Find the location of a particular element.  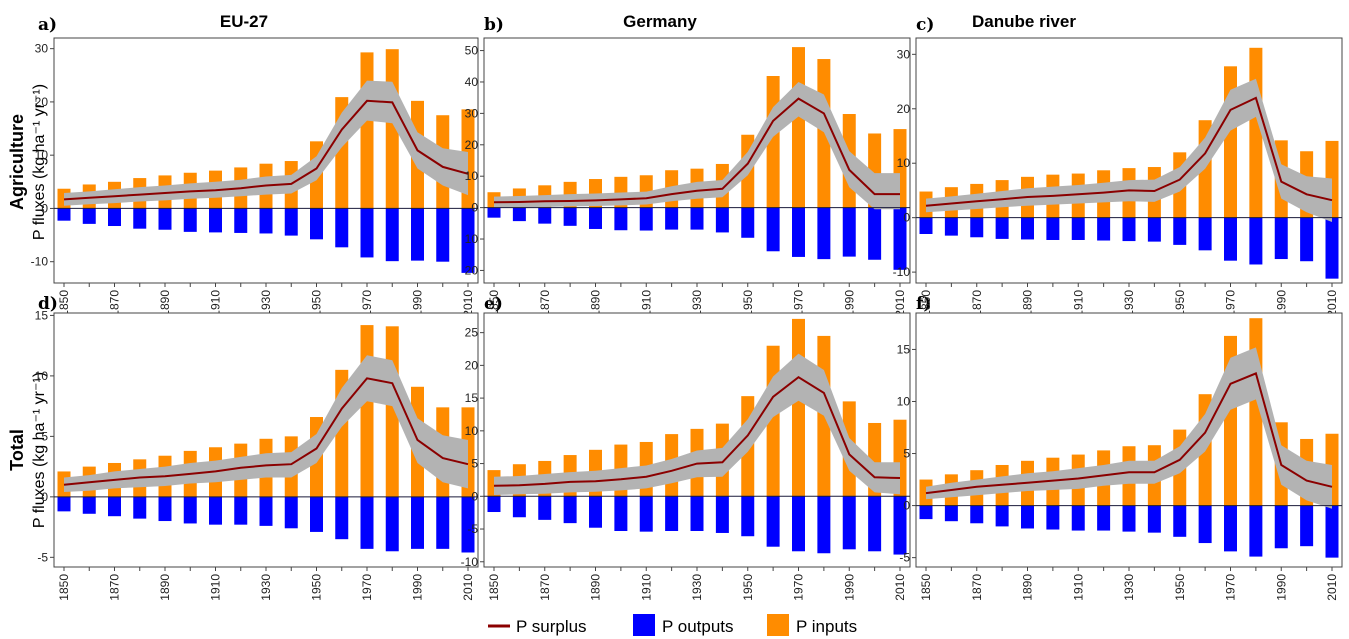

legend-label-inputs: P inputs is located at coordinates (826, 626).